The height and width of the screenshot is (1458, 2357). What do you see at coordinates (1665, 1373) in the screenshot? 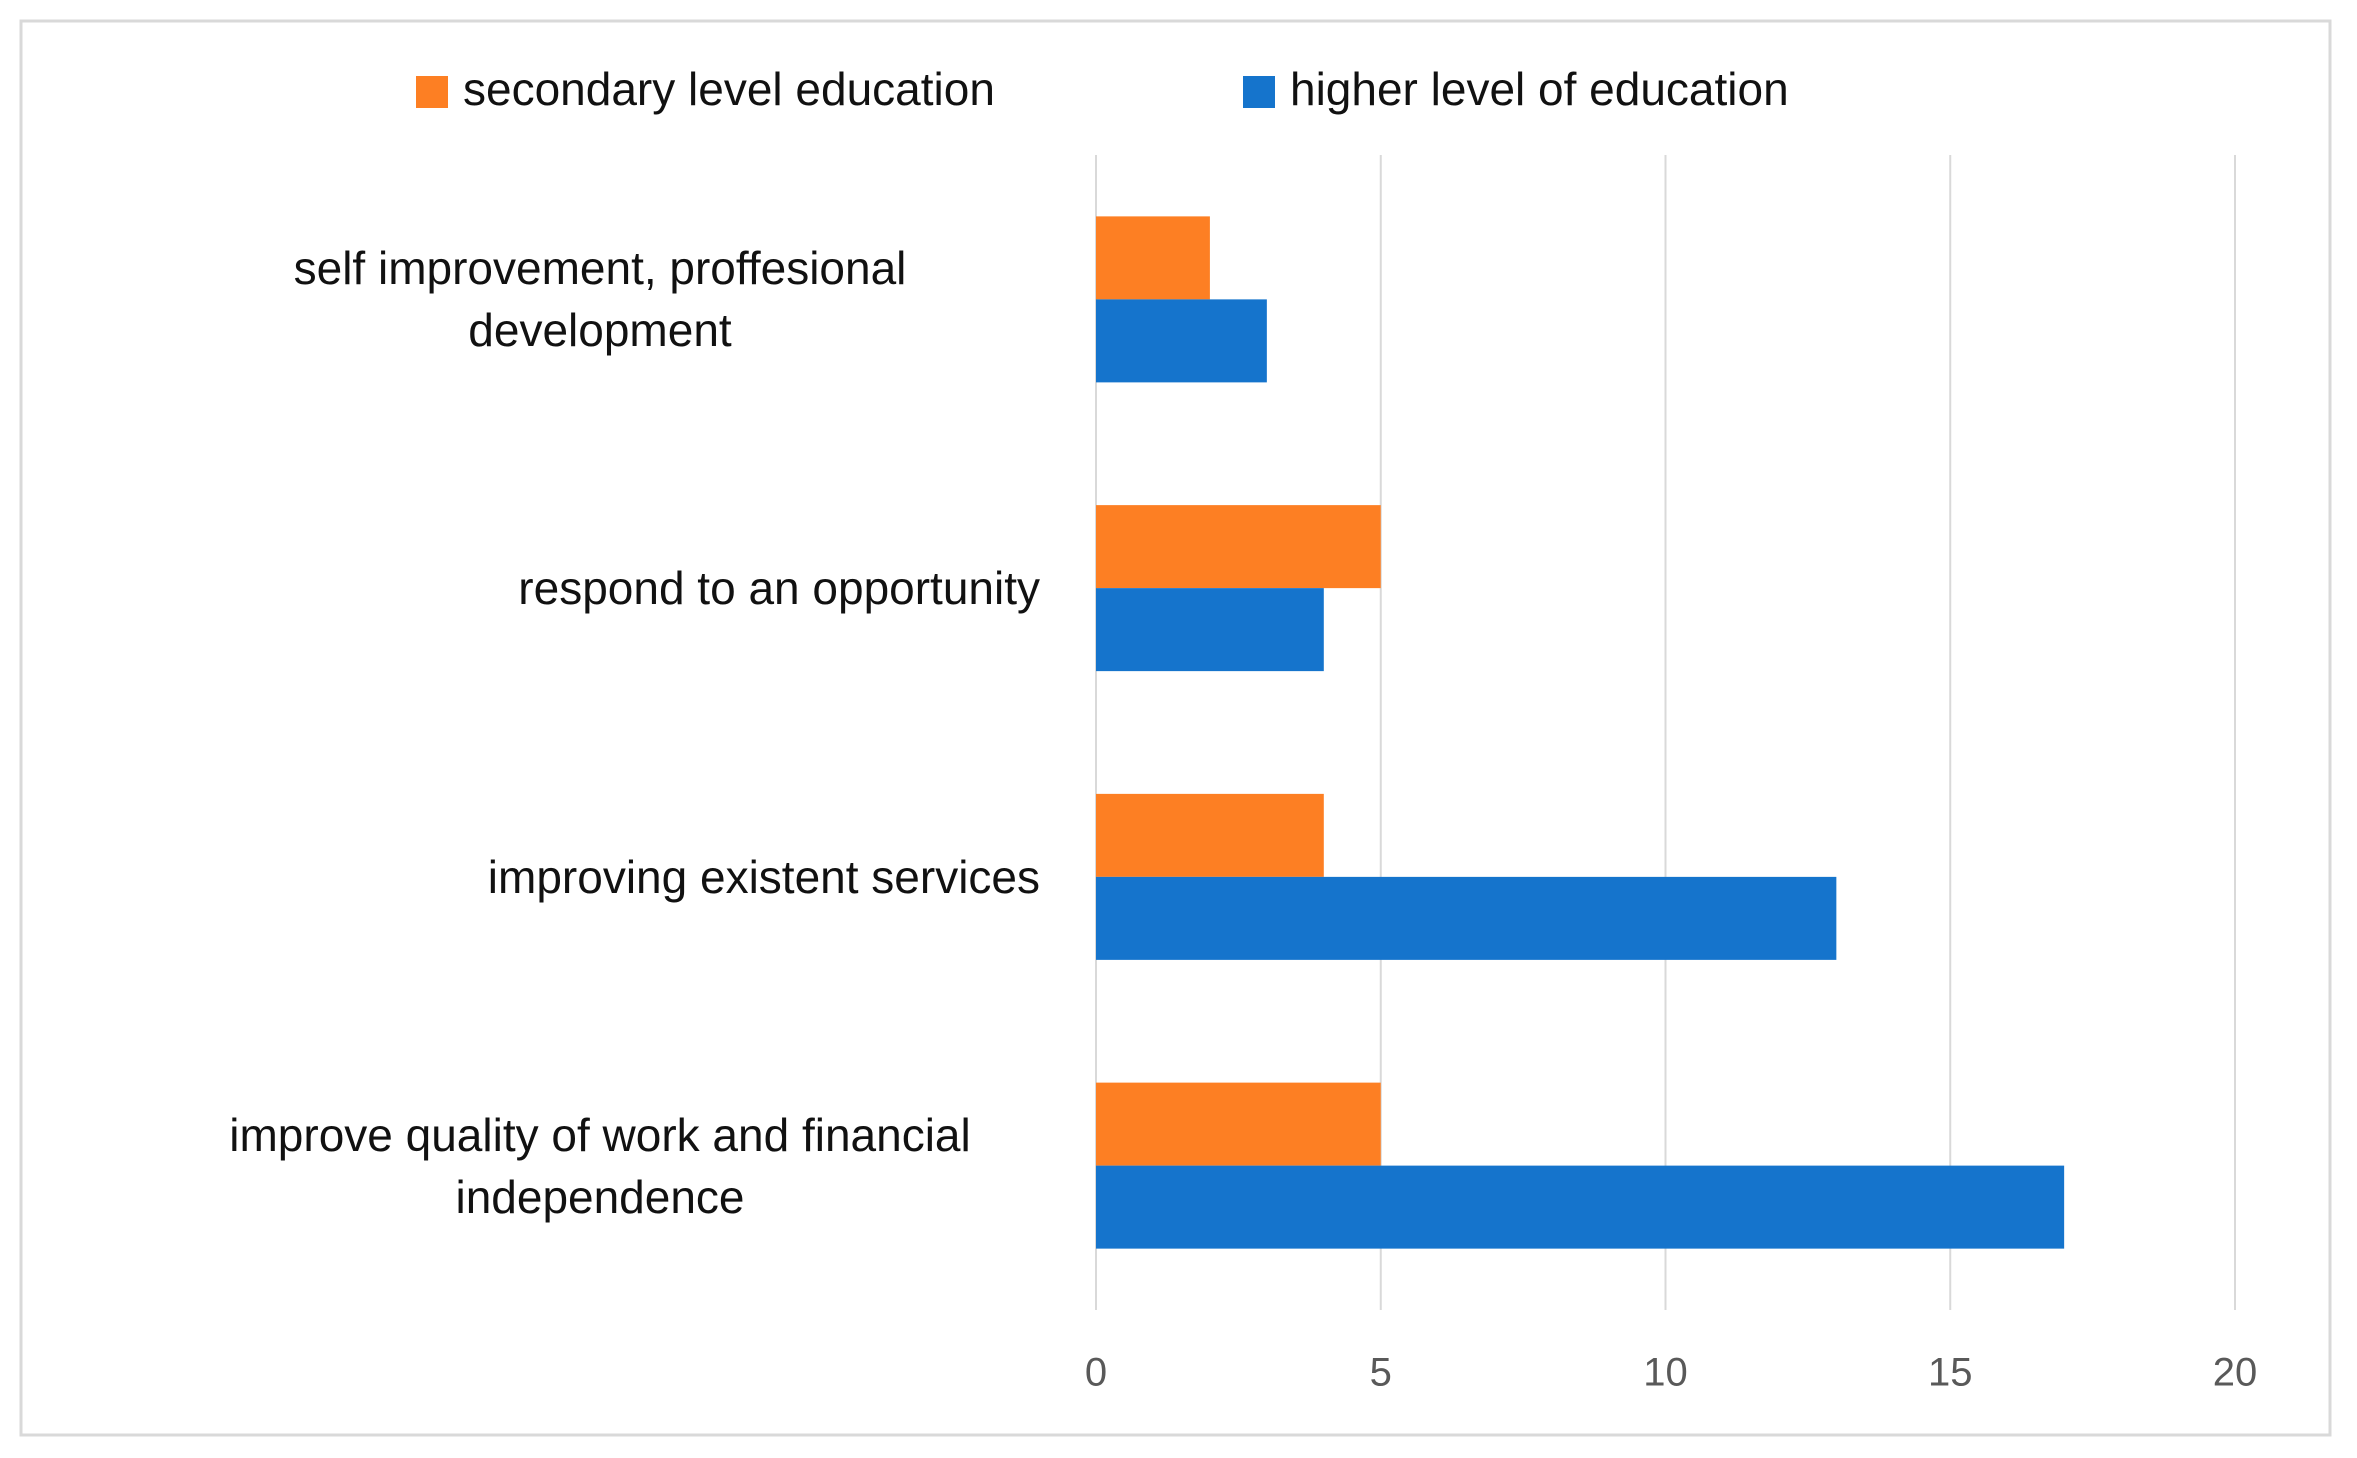
I see `x-tick-label: 10` at bounding box center [1665, 1373].